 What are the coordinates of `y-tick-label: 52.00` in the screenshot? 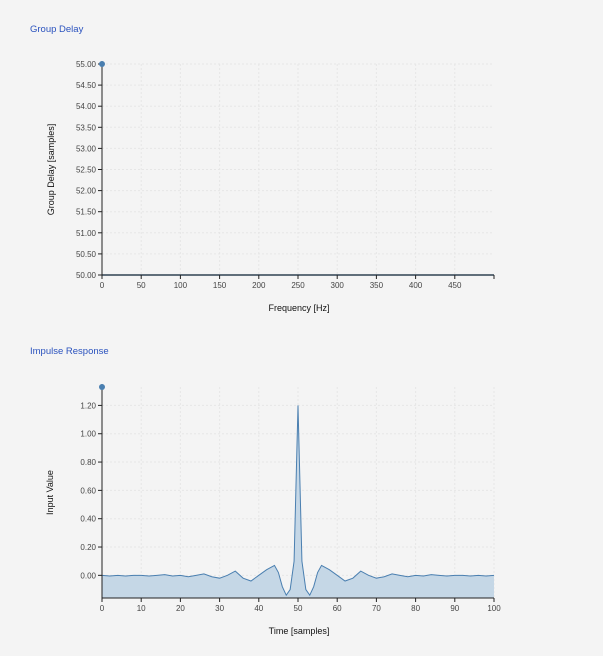 It's located at (86, 191).